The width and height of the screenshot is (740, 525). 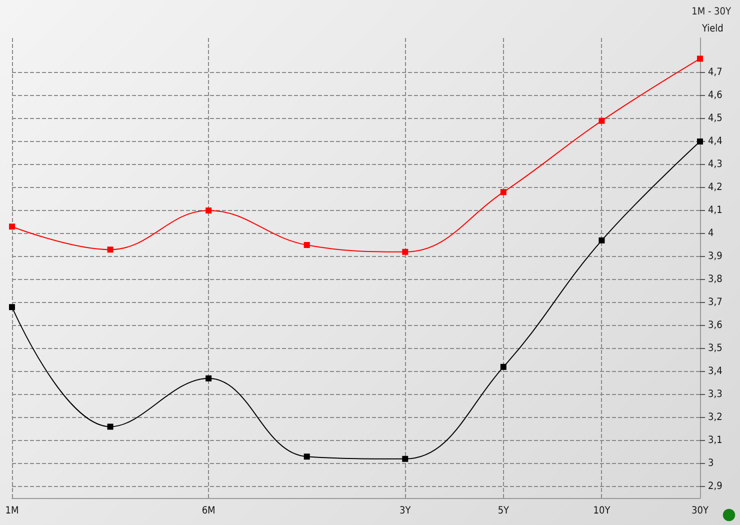 I want to click on y-tick-label: 3,8, so click(x=715, y=279).